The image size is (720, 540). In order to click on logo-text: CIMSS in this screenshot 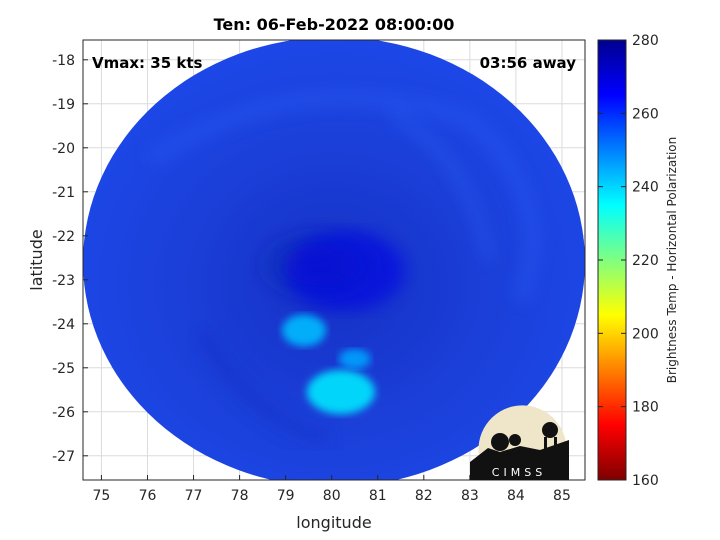, I will do `click(519, 472)`.